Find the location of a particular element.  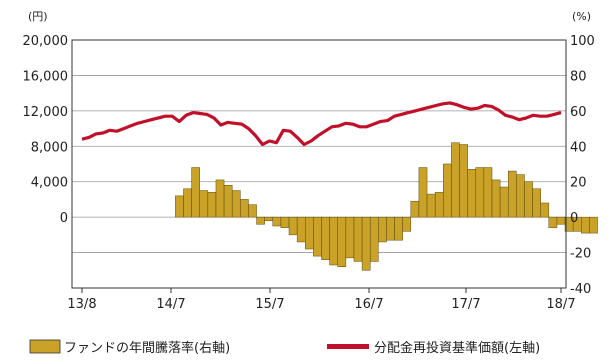

x-tick-label: 15/7 is located at coordinates (269, 304).